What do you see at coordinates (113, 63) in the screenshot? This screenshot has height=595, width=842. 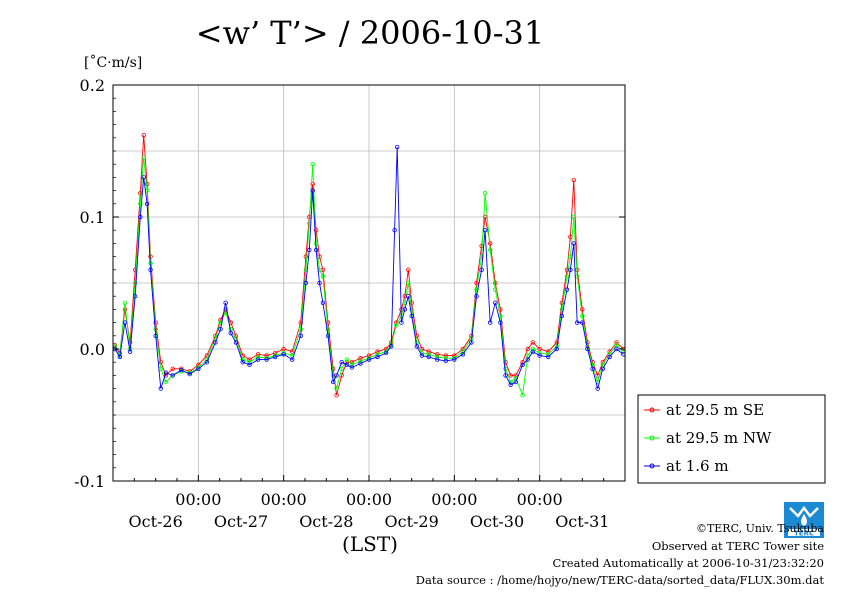 I see `unit-label: [˚C·m/s]` at bounding box center [113, 63].